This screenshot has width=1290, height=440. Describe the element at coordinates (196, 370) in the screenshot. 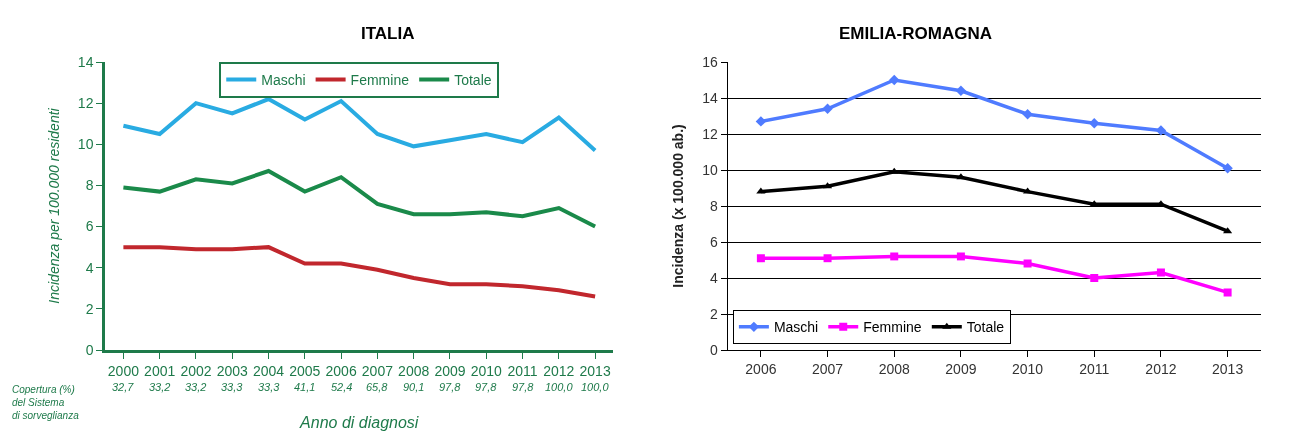

I see `x-tick-label: 2002` at that location.